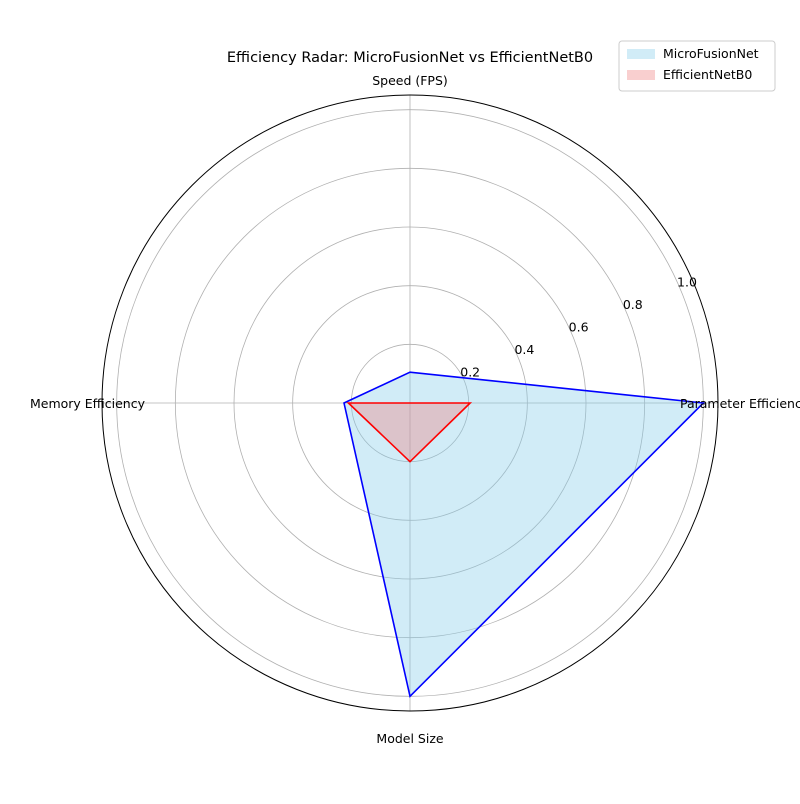  I want to click on r-tick-label: 0.2, so click(470, 372).